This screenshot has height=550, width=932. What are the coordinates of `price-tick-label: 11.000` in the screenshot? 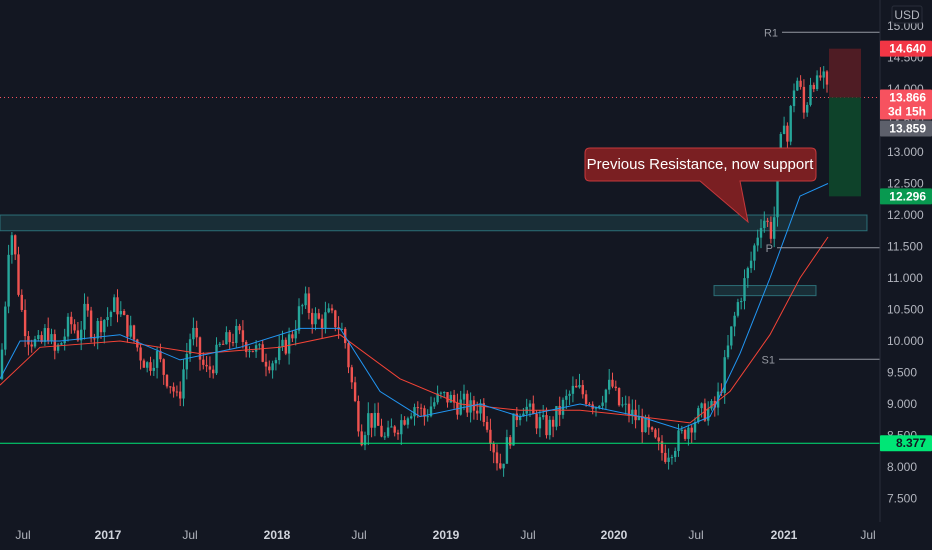 It's located at (905, 278).